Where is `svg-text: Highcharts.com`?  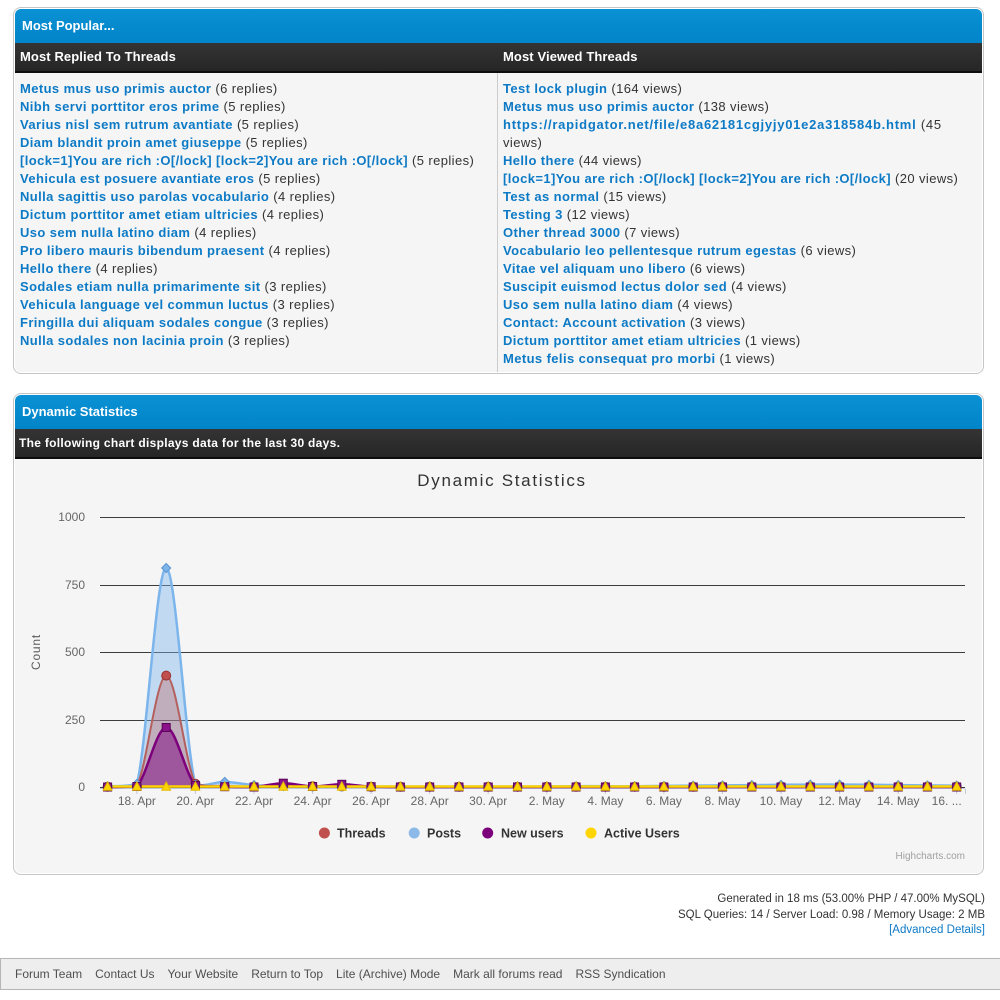 svg-text: Highcharts.com is located at coordinates (930, 856).